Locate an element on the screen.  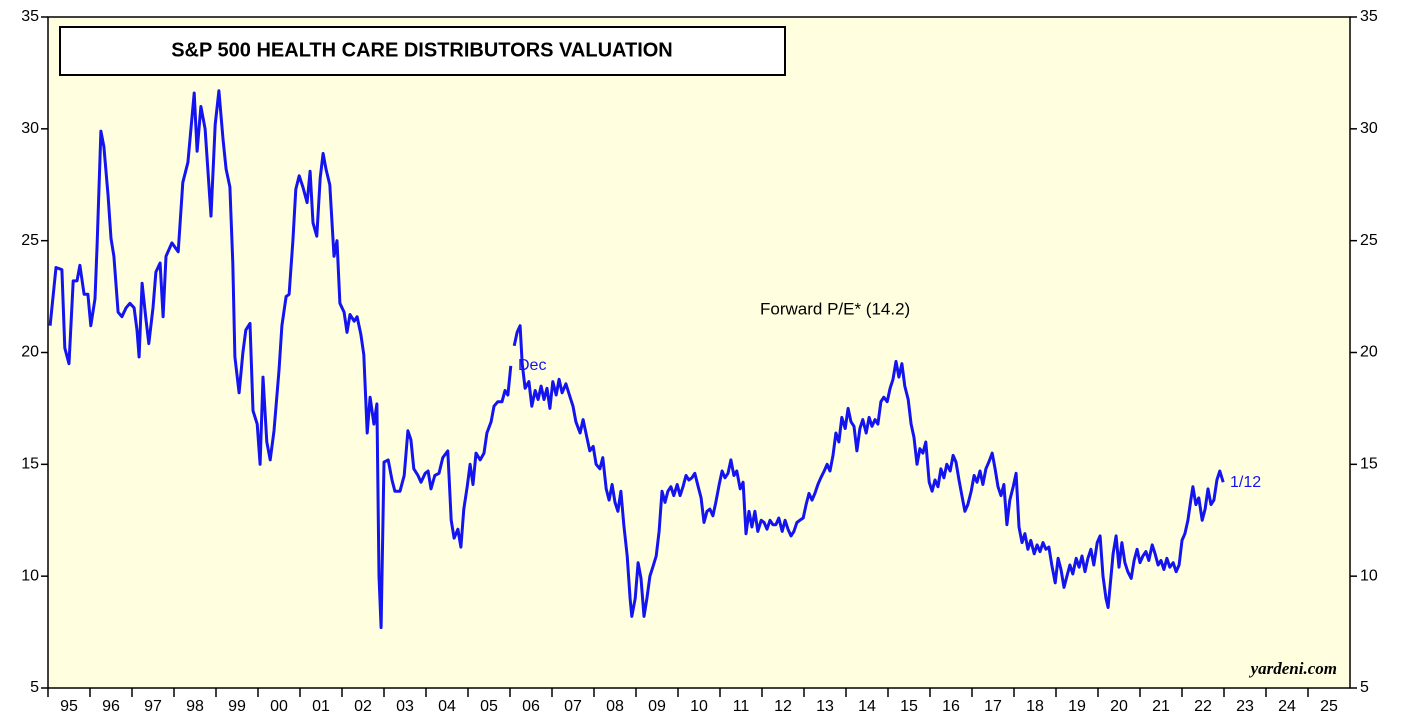
y2-tick-label: 35 is located at coordinates (1369, 16).